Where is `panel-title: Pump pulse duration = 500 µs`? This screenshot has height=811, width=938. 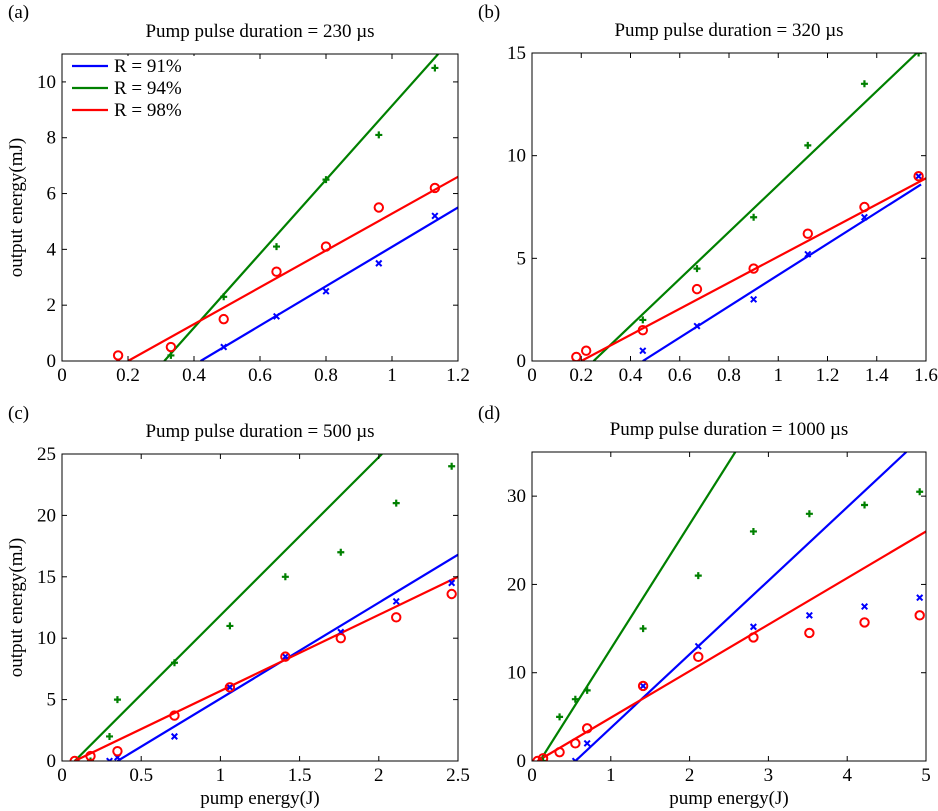
panel-title: Pump pulse duration = 500 µs is located at coordinates (259, 431).